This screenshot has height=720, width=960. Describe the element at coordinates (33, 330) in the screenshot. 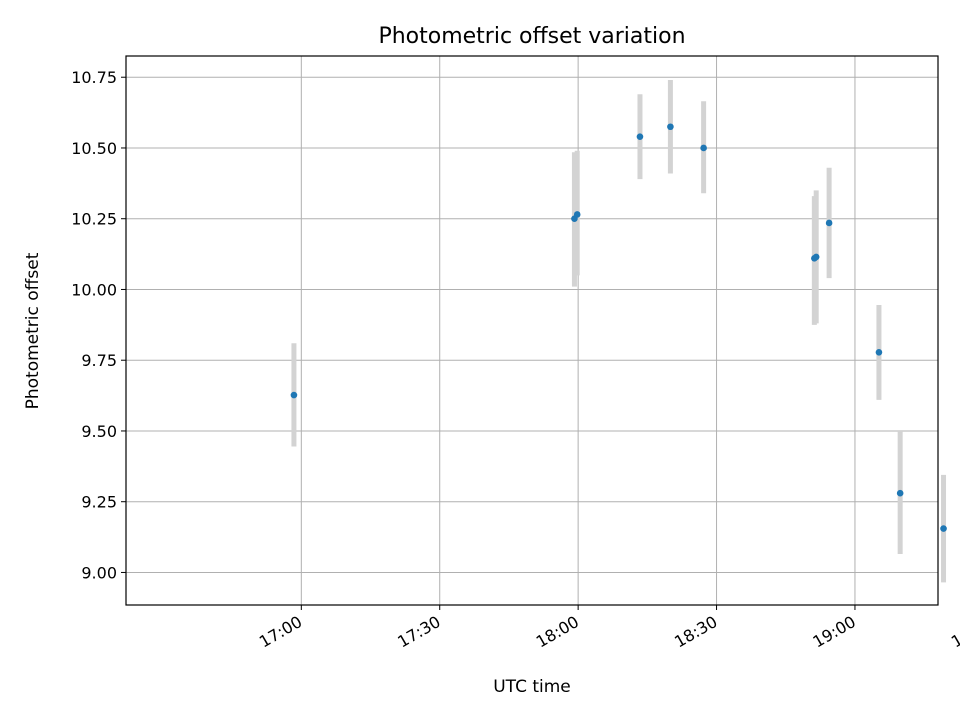

I see `y-axis-label: Photometric offset` at that location.